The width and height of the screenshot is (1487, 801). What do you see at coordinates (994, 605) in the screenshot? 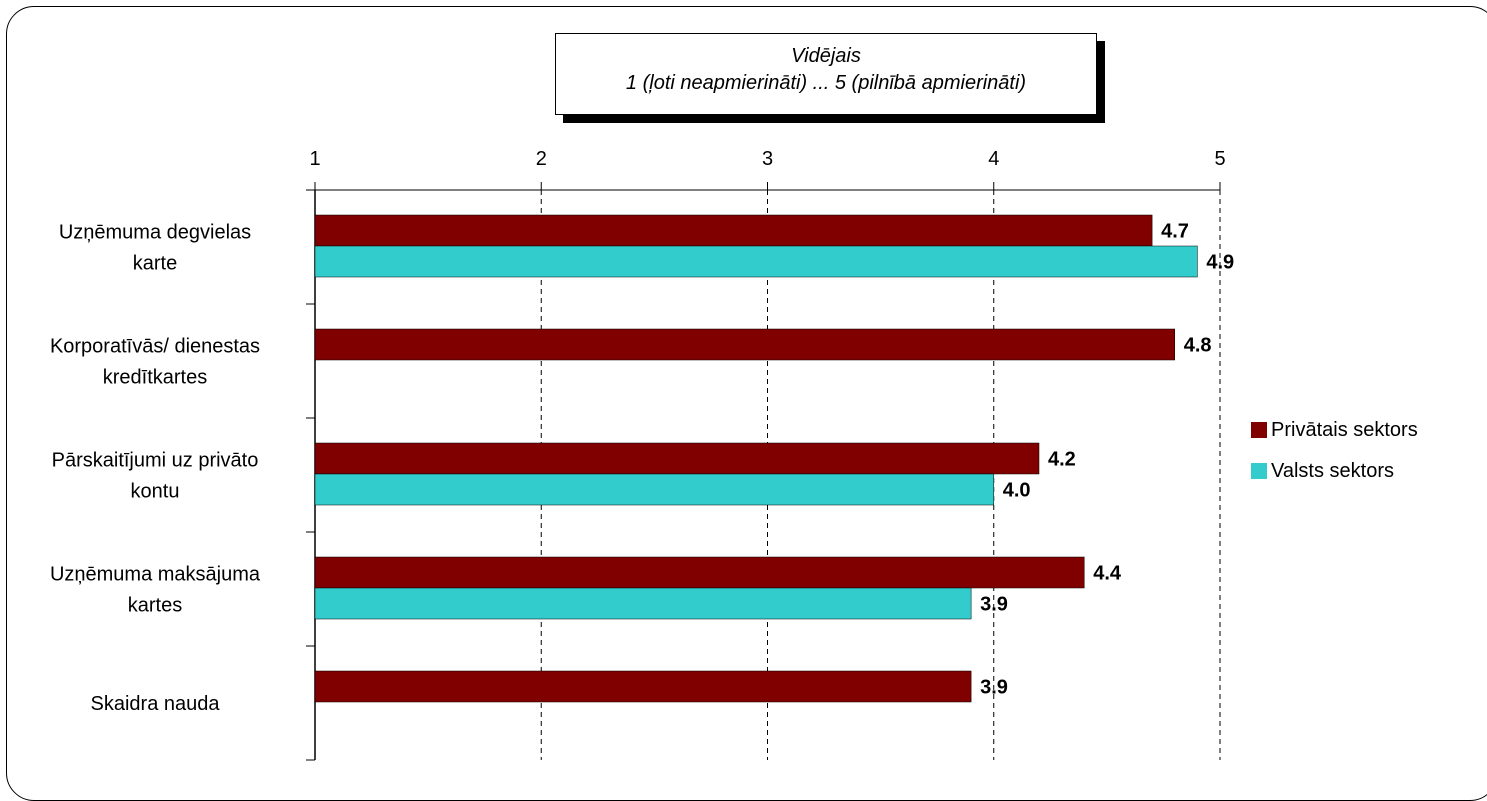
I see `value-label-series1-cat3: 3.9` at bounding box center [994, 605].